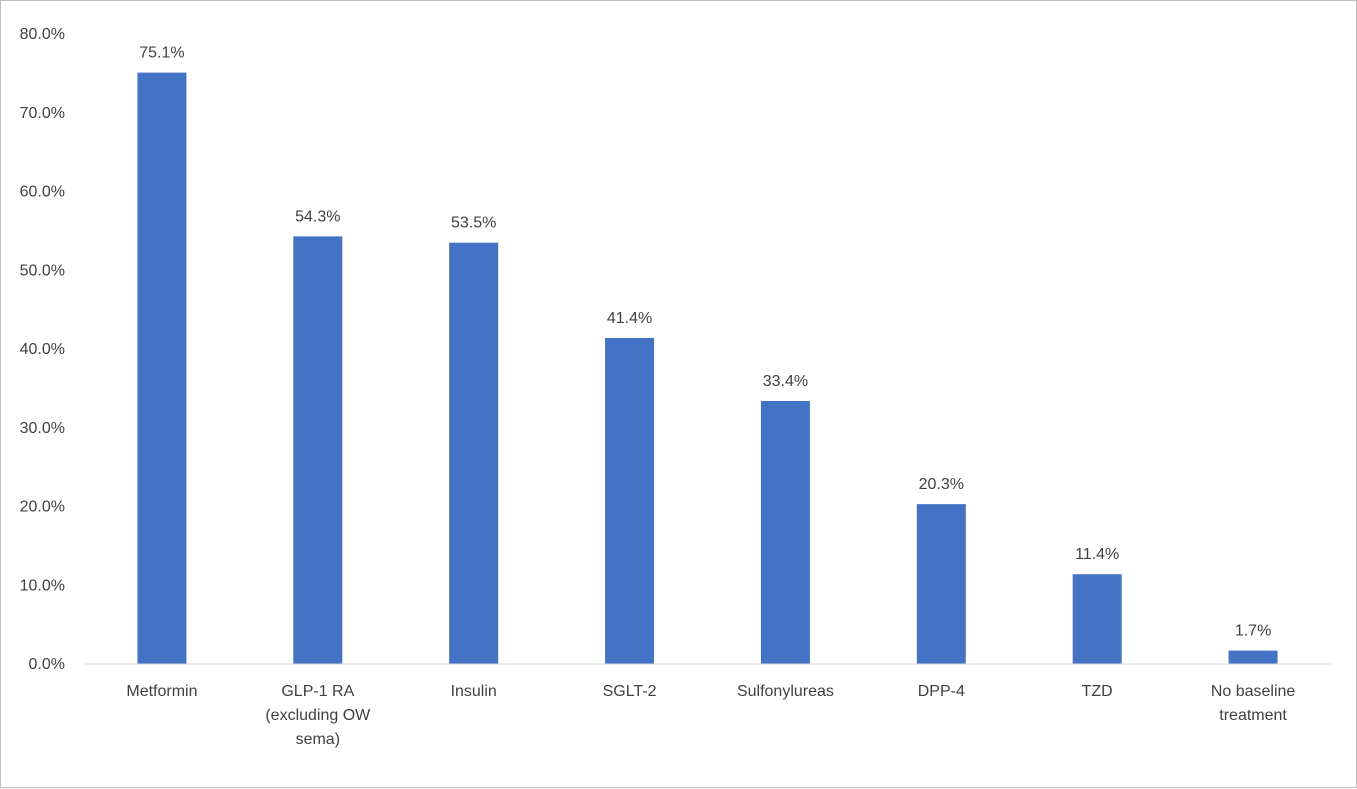  Describe the element at coordinates (42, 585) in the screenshot. I see `y-tick-label: 10.0%` at that location.